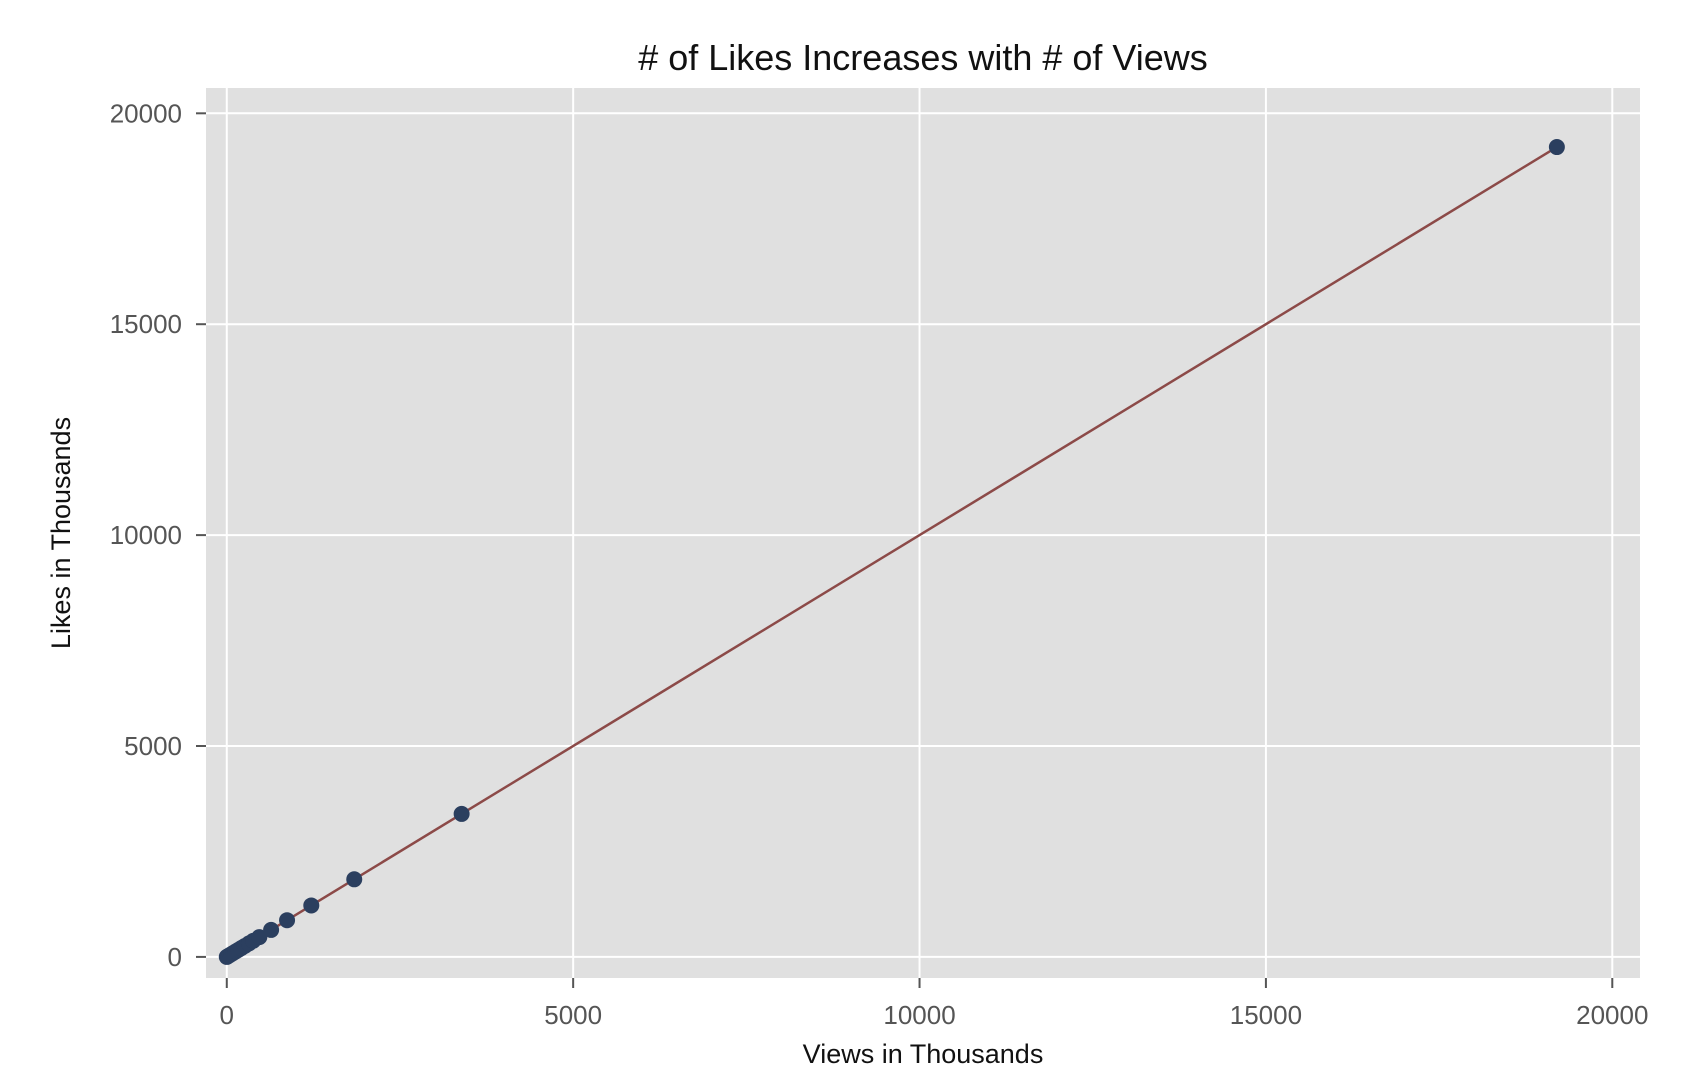 Image resolution: width=1704 pixels, height=1088 pixels. Describe the element at coordinates (919, 1015) in the screenshot. I see `x-tick-label: 10000` at that location.